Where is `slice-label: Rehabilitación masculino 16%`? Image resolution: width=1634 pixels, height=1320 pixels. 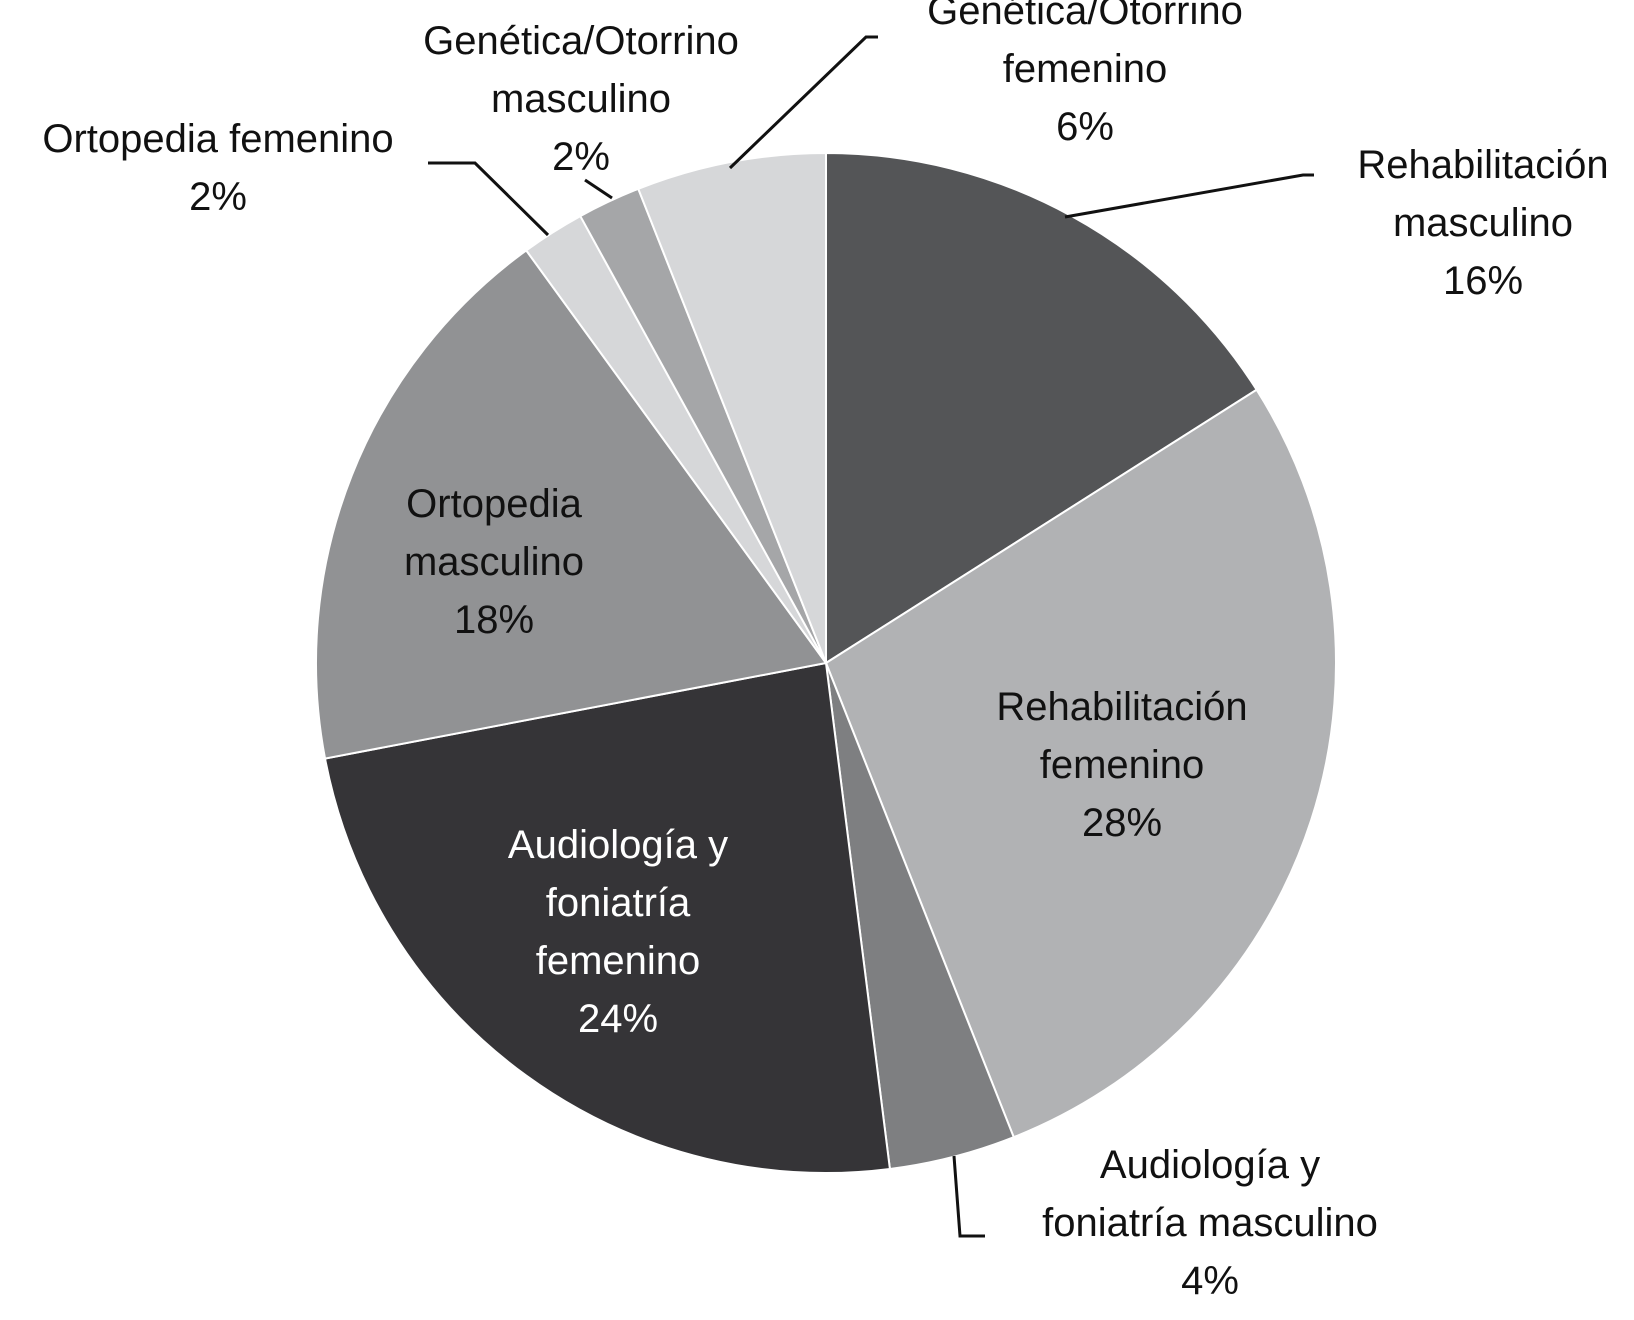 slice-label: Rehabilitación masculino 16% is located at coordinates (1482, 223).